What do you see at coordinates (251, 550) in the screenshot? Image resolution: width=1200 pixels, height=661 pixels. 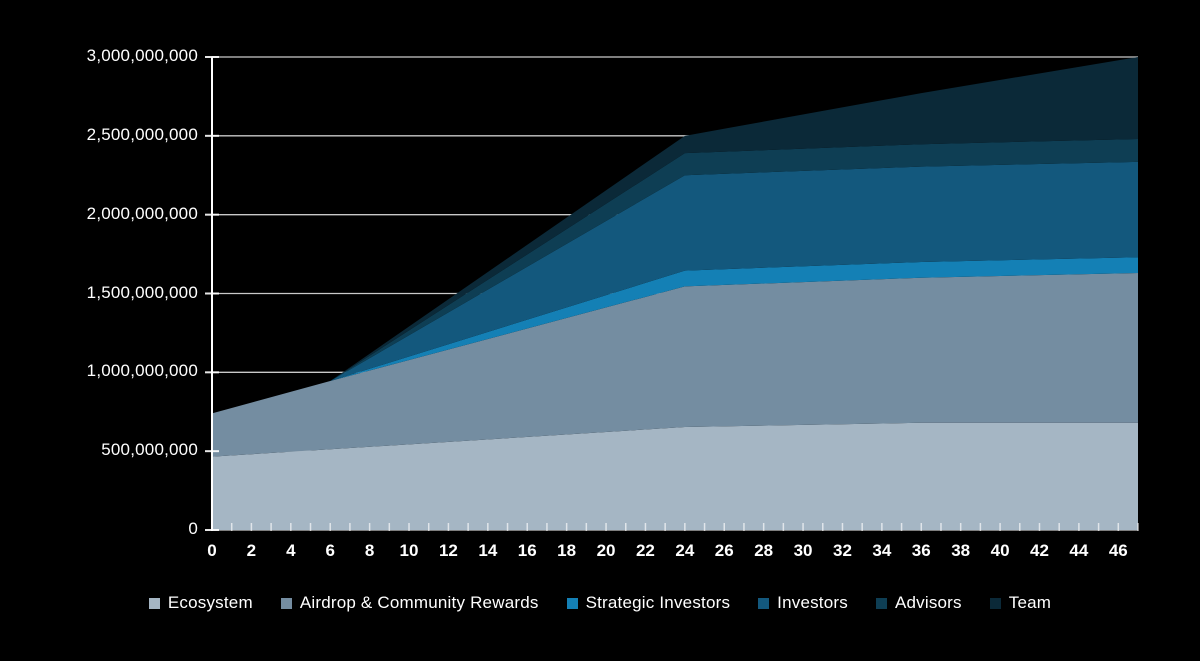 I see `x-axis-label: 2` at bounding box center [251, 550].